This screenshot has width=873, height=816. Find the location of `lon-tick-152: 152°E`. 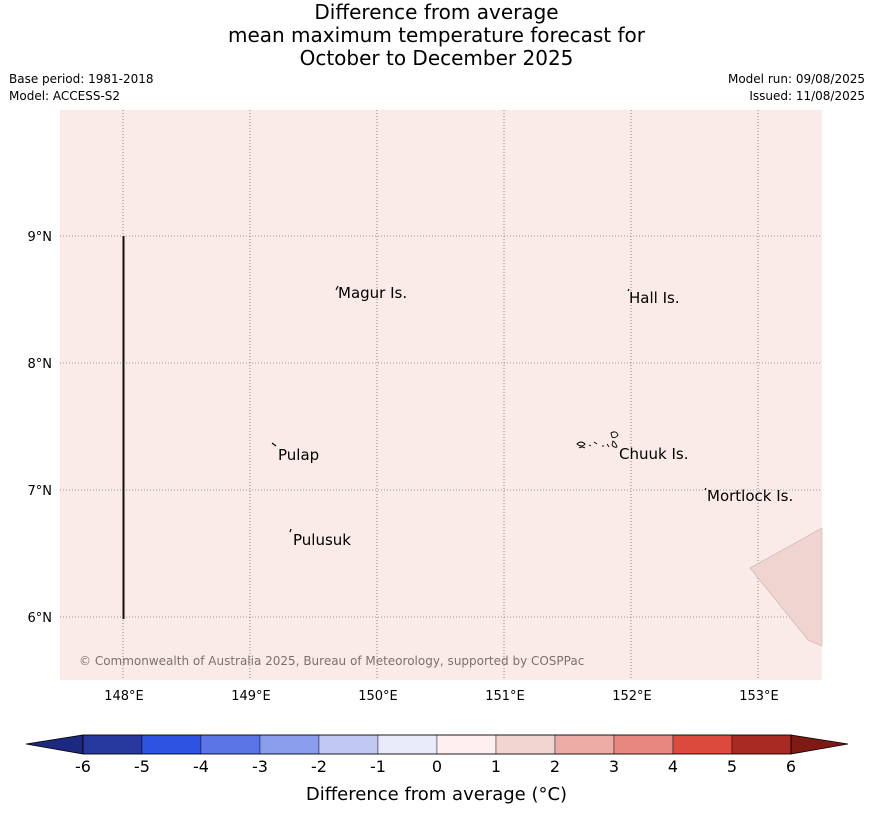

lon-tick-152: 152°E is located at coordinates (632, 696).